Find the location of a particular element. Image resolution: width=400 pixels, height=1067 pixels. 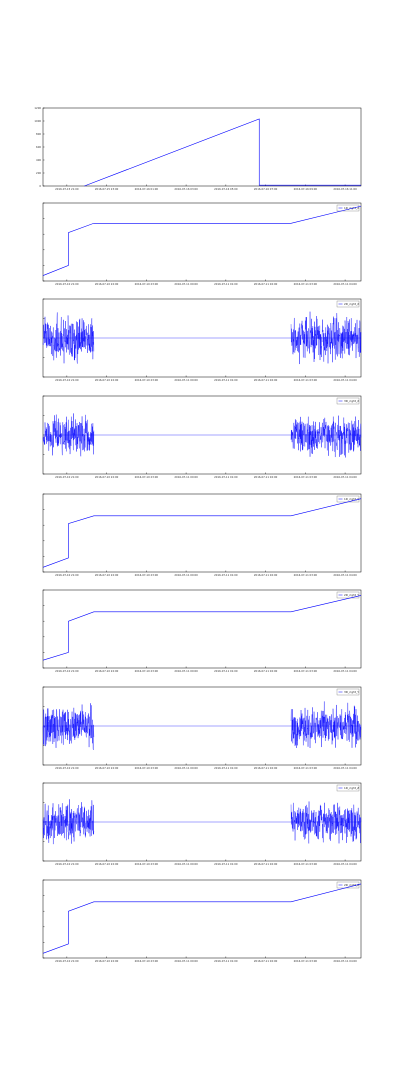

x-tick-label: 2016-07-16 05:00 is located at coordinates (226, 189).